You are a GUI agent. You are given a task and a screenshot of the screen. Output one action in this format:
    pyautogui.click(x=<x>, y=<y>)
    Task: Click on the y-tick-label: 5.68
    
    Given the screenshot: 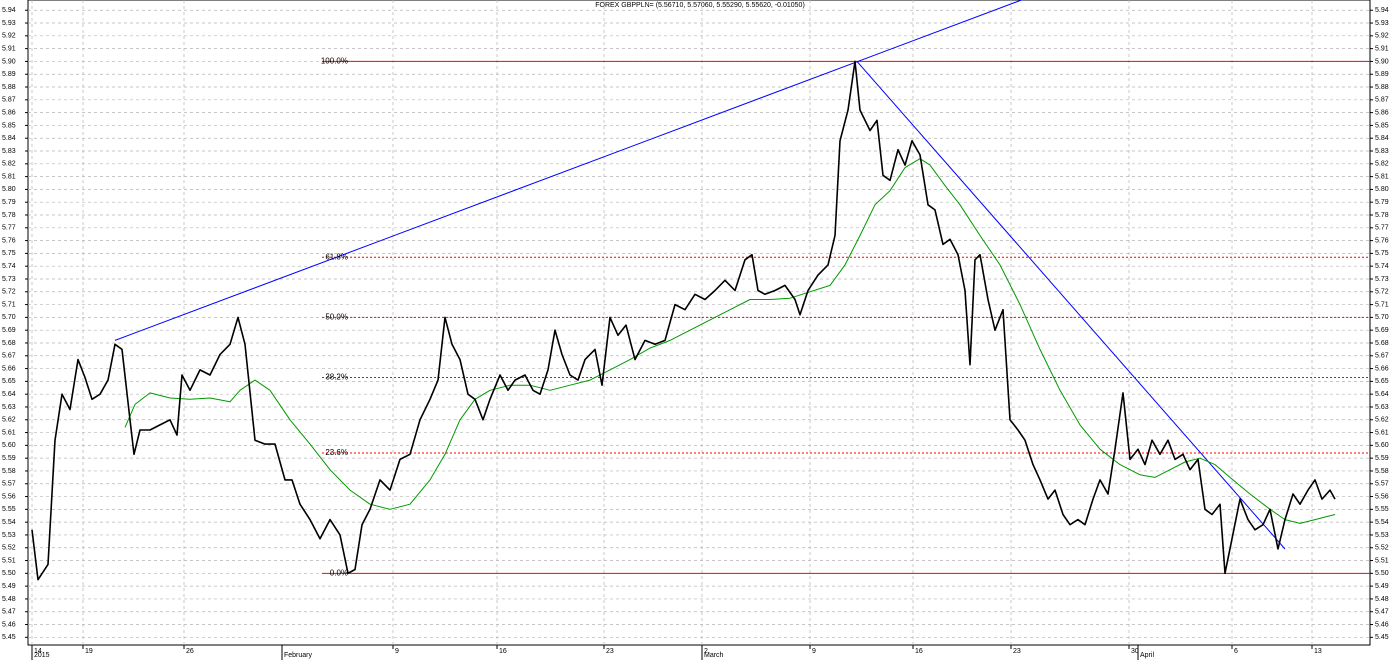 What is the action you would take?
    pyautogui.click(x=1382, y=343)
    